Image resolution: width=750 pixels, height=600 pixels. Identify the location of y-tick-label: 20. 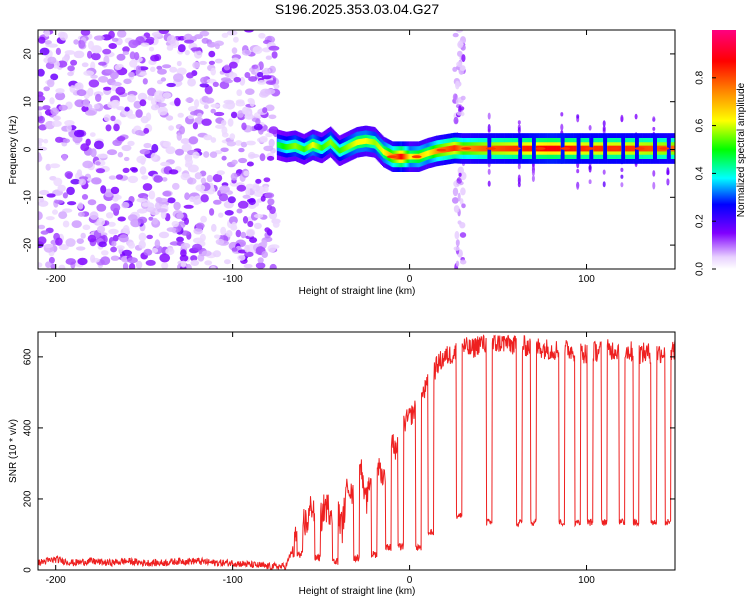
(28, 54).